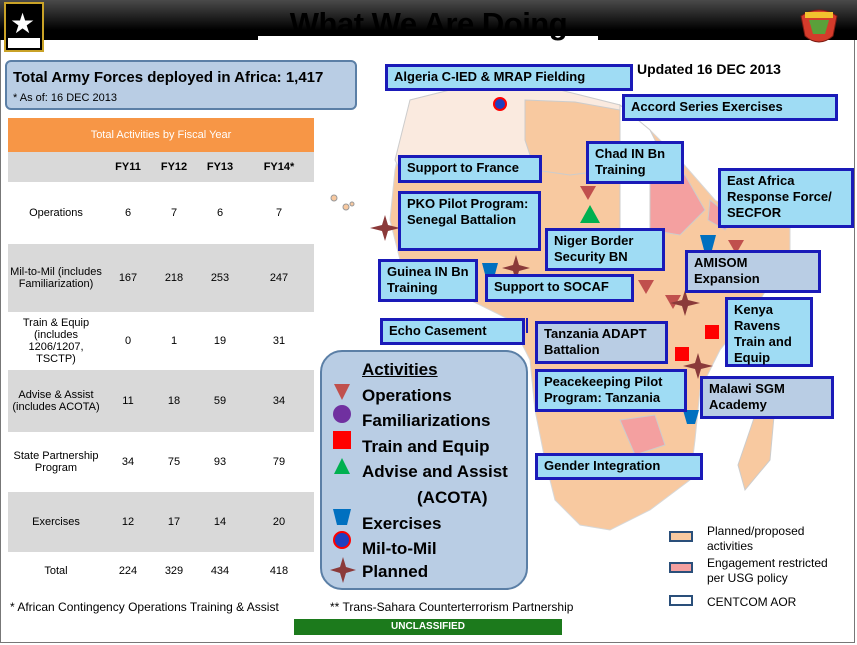 The height and width of the screenshot is (645, 857). What do you see at coordinates (220, 462) in the screenshot?
I see `cell-value: 93` at bounding box center [220, 462].